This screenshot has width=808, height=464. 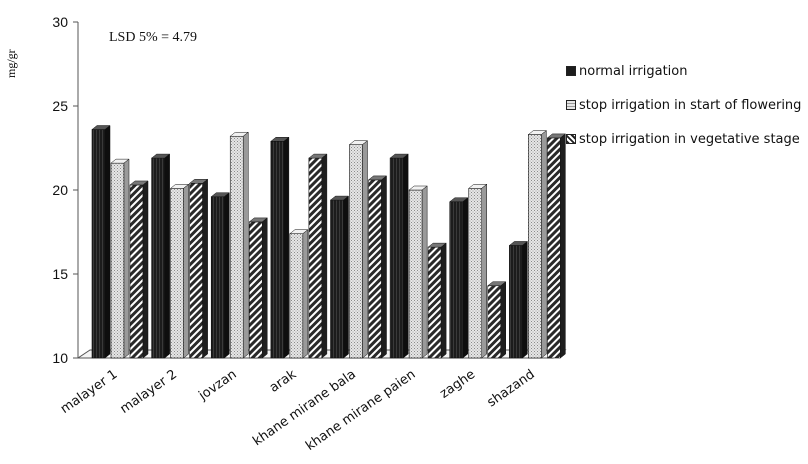 What do you see at coordinates (60, 274) in the screenshot?
I see `y-tick-label: 15` at bounding box center [60, 274].